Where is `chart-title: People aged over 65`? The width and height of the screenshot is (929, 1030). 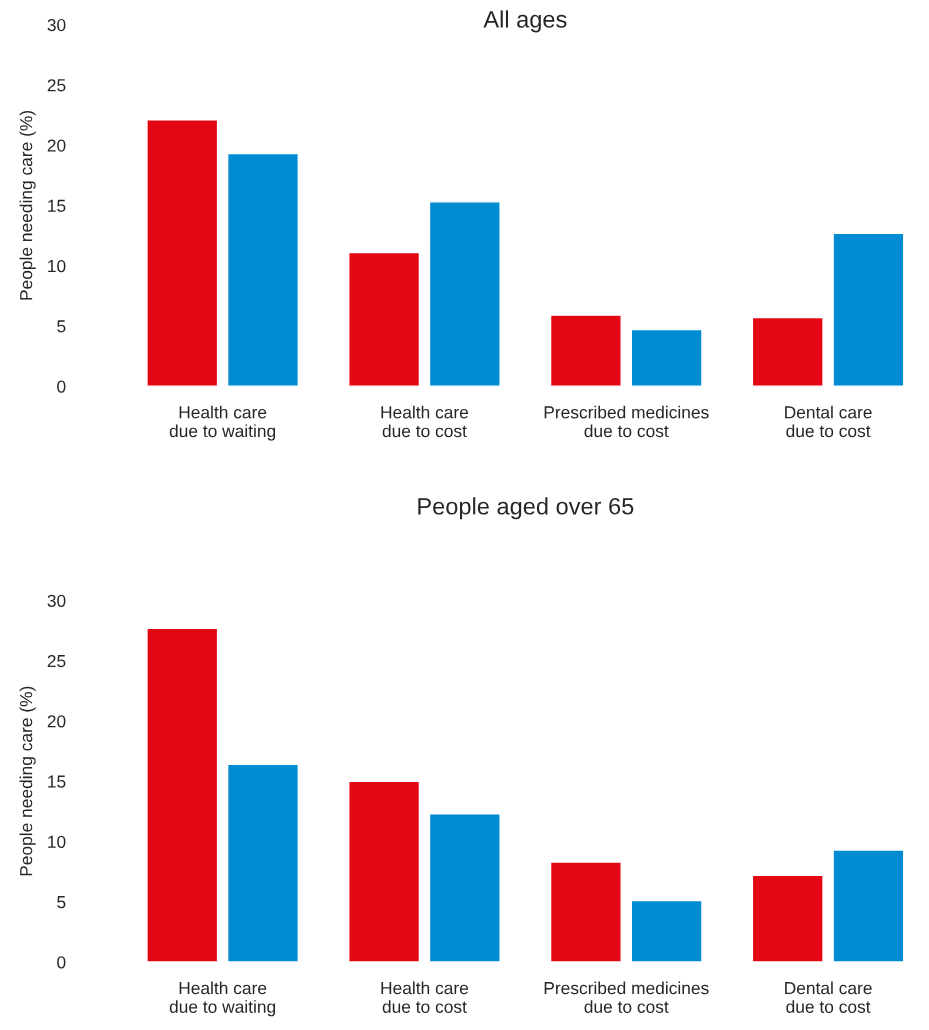
chart-title: People aged over 65 is located at coordinates (526, 508).